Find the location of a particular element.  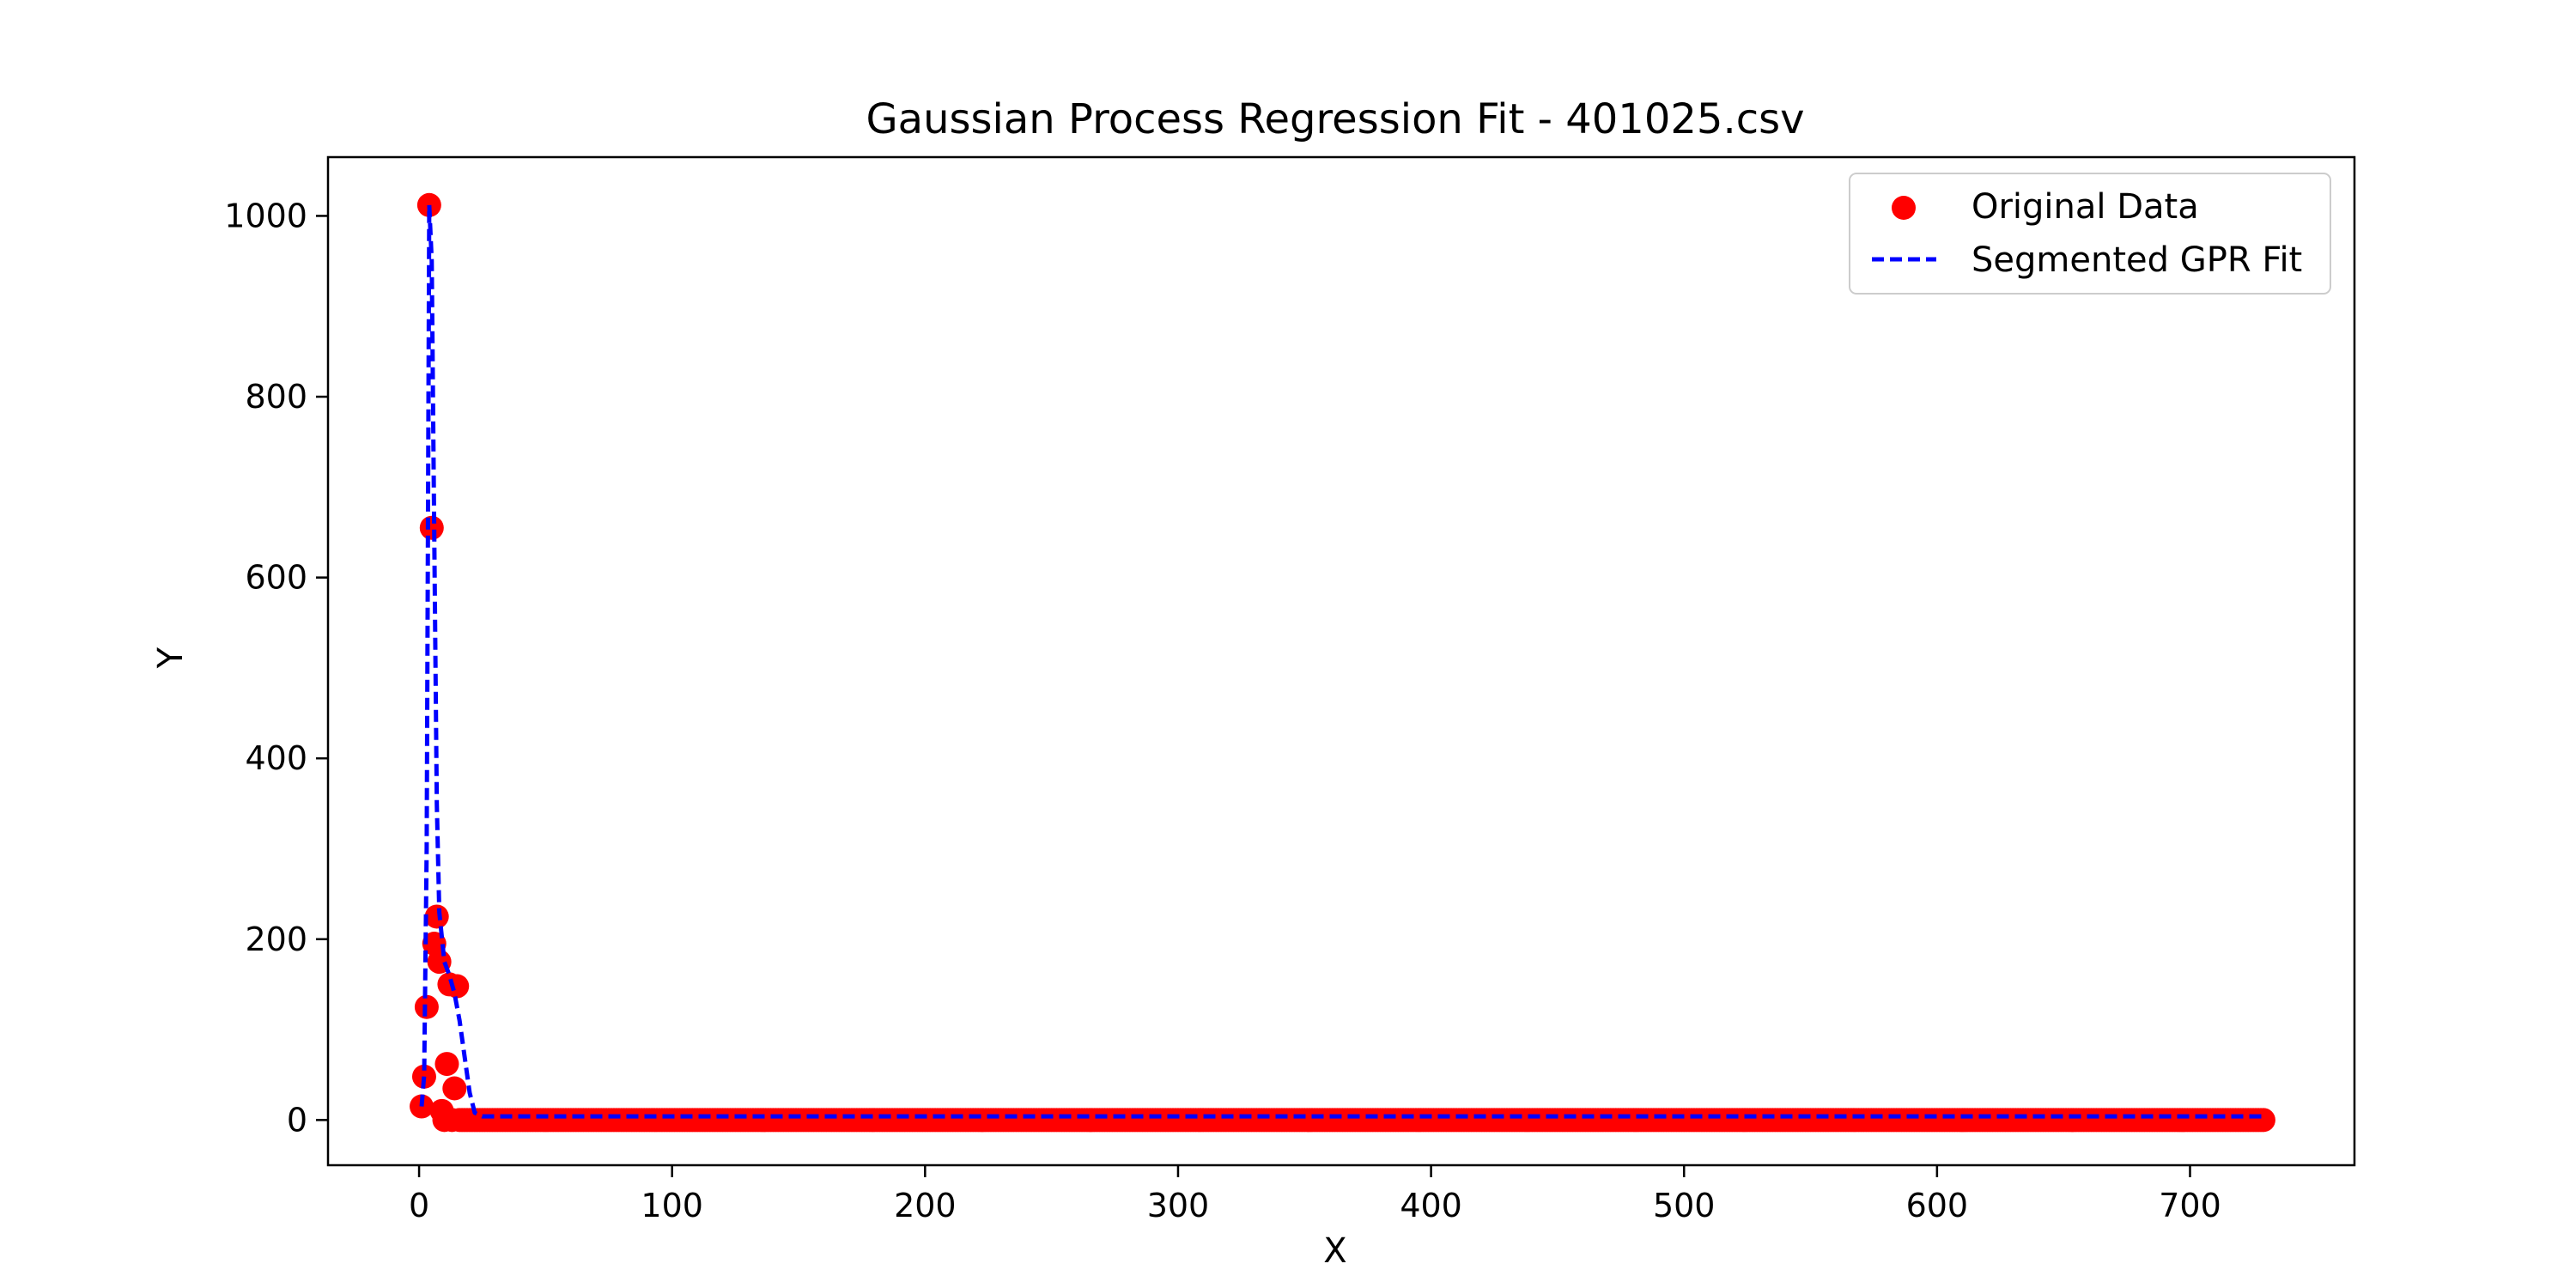

y-axis-ticks: 0 200 400 600 800 1000 is located at coordinates (276, 668).